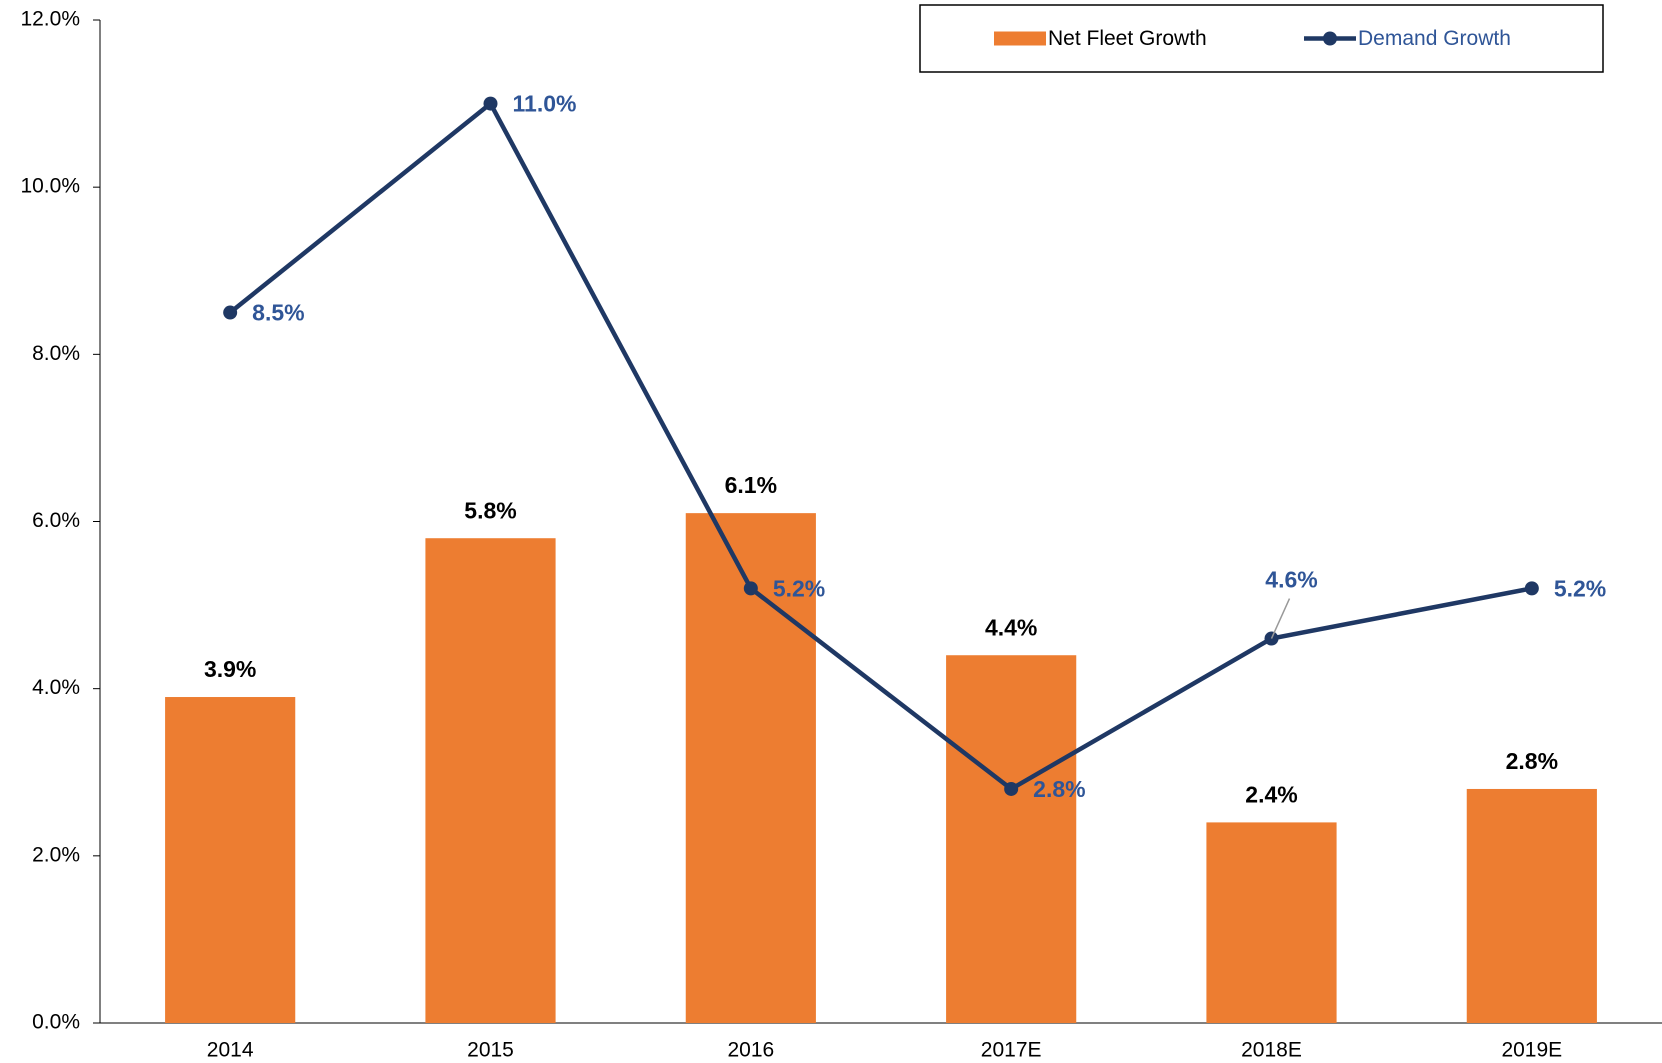  What do you see at coordinates (1291, 580) in the screenshot?
I see `data-label: 4.6%` at bounding box center [1291, 580].